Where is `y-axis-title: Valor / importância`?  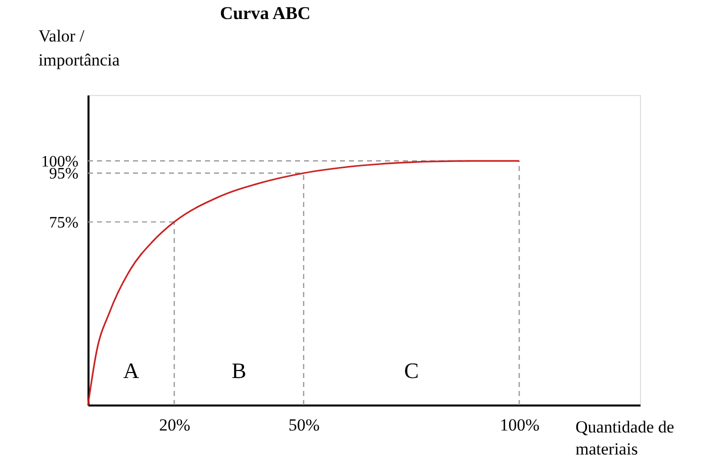 y-axis-title: Valor / importância is located at coordinates (79, 48).